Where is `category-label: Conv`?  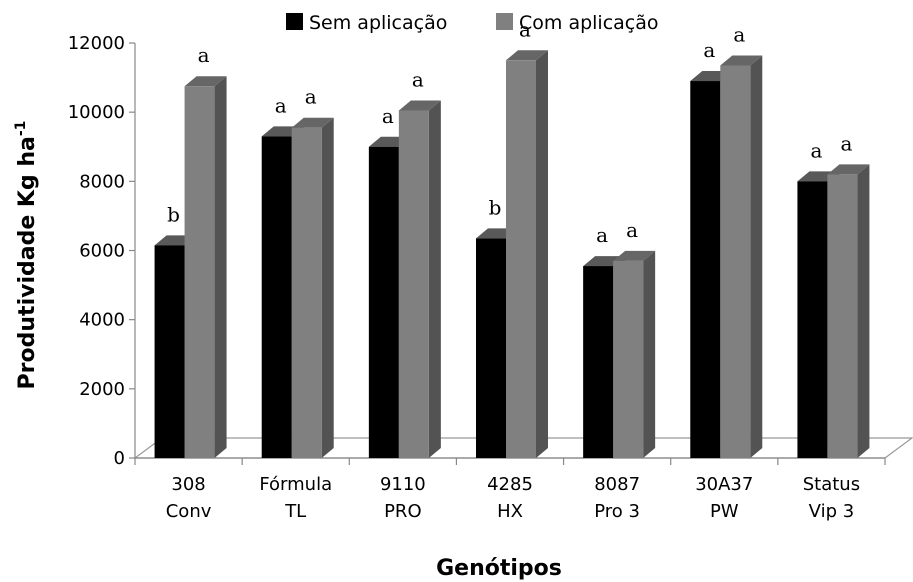 category-label: Conv is located at coordinates (189, 511).